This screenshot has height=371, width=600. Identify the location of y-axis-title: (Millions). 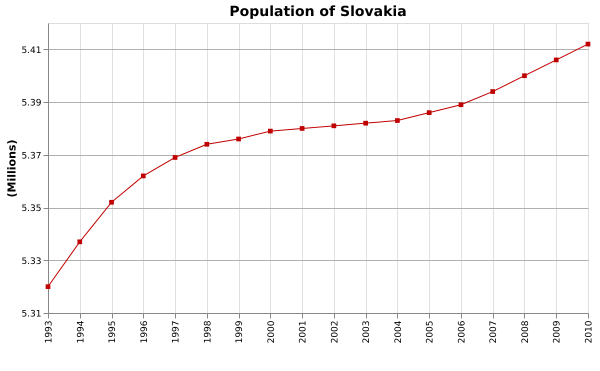
(11, 168).